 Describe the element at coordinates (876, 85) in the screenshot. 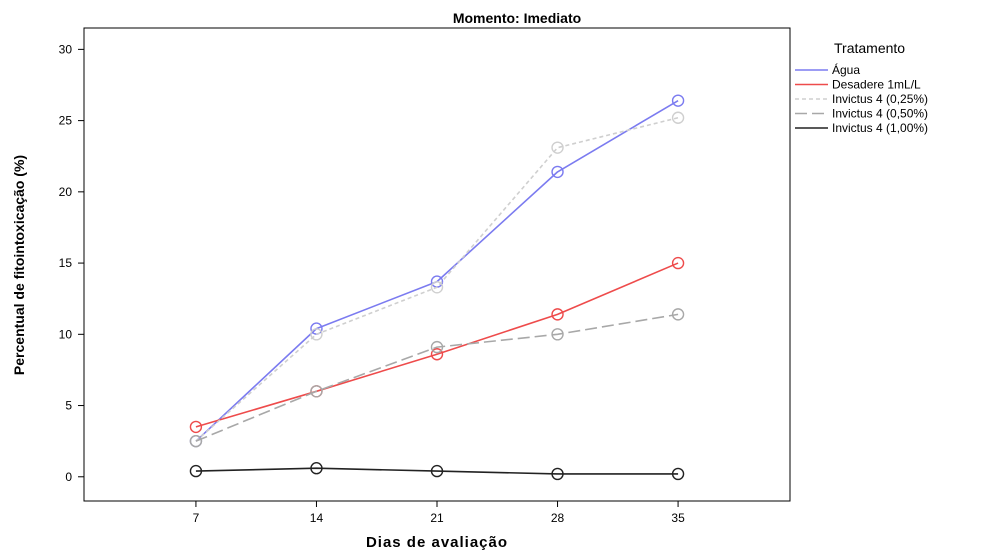

I see `legend-label: Desadere 1mL/L` at that location.